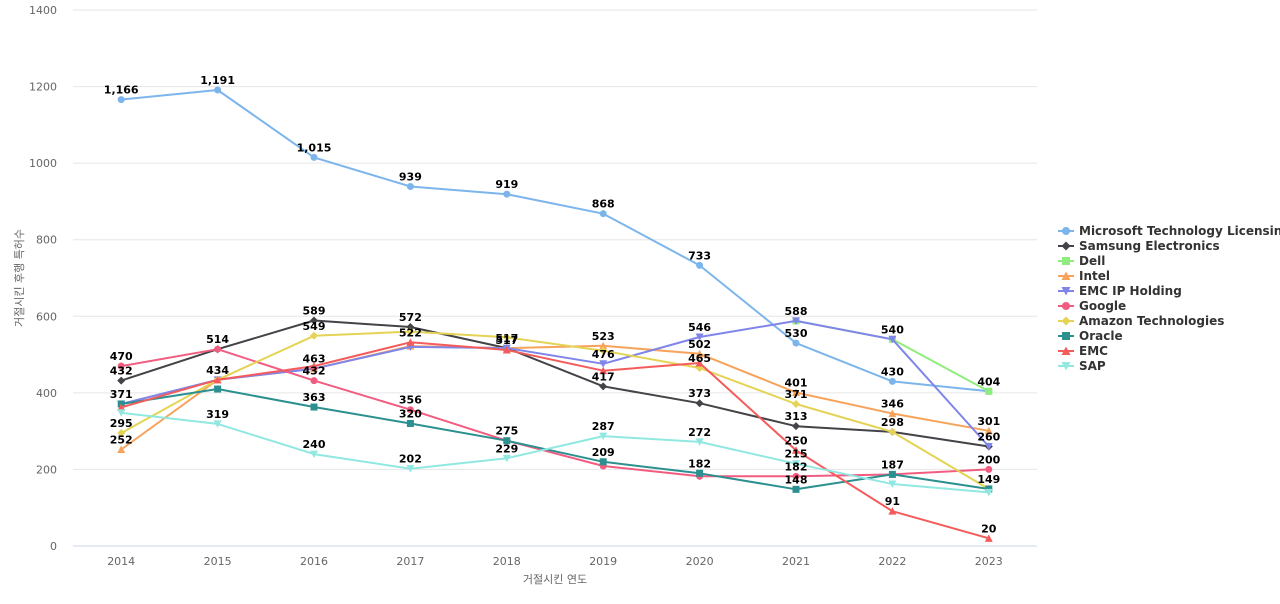  I want to click on legend-item-samsung-electronics: Samsung Electronics, so click(1139, 246).